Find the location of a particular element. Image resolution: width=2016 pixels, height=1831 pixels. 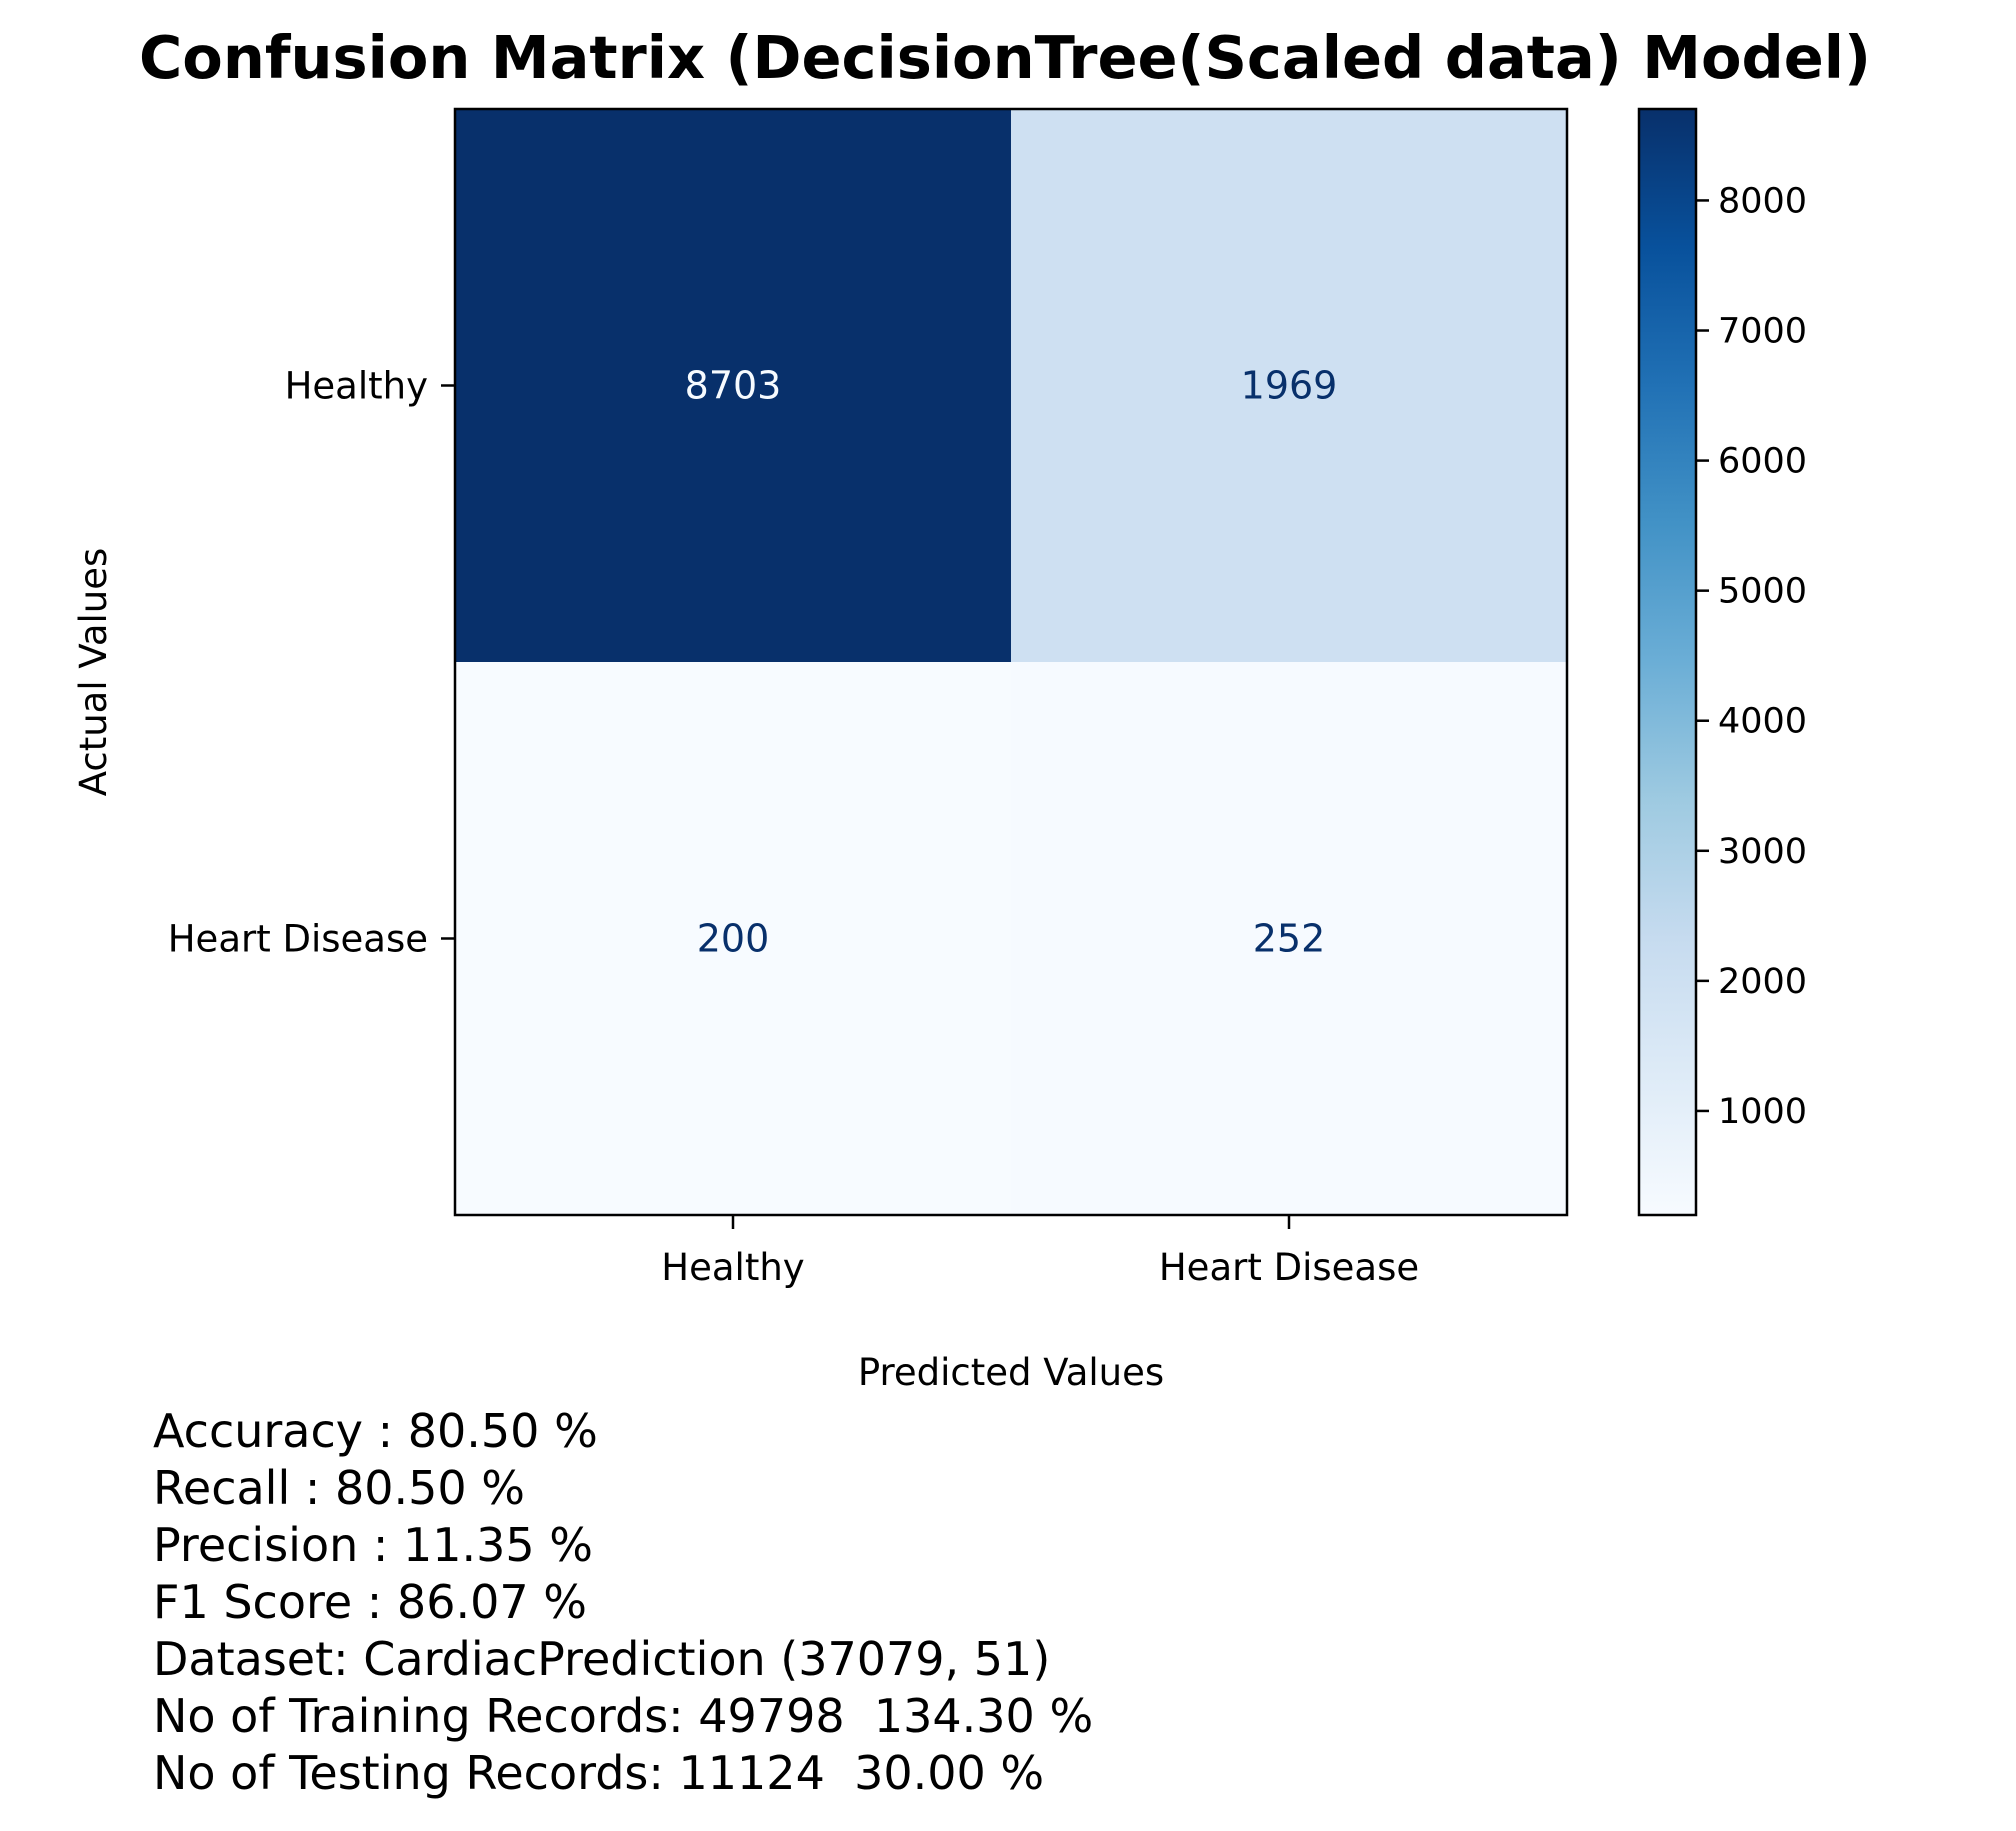

y-tick-label: Healthy is located at coordinates (356, 386).